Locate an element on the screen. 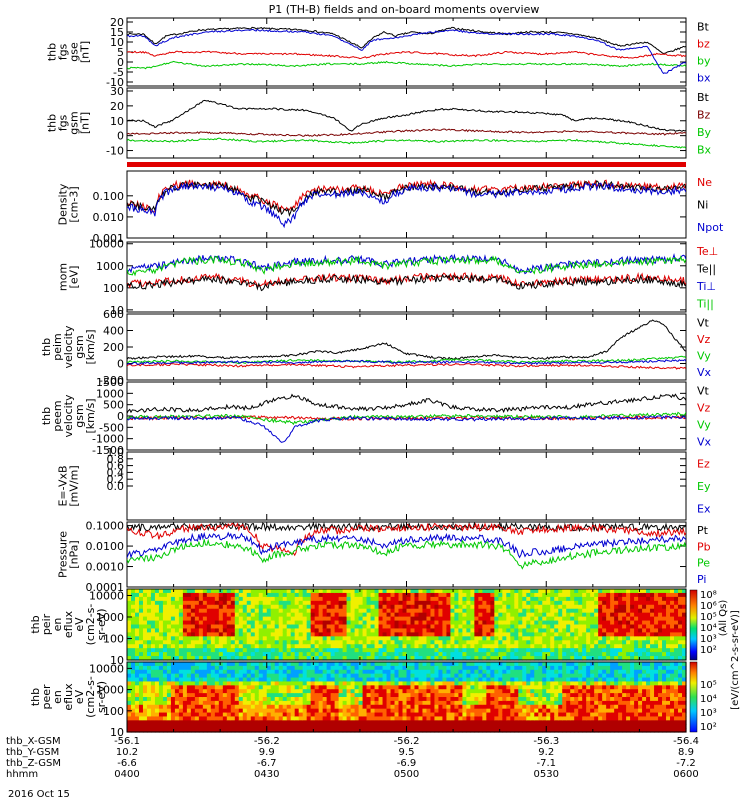 The height and width of the screenshot is (800, 750). series-line-Vt is located at coordinates (406, 339).